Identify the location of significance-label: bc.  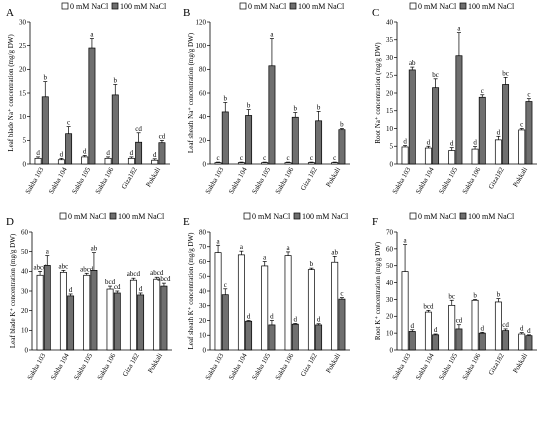
(505, 73).